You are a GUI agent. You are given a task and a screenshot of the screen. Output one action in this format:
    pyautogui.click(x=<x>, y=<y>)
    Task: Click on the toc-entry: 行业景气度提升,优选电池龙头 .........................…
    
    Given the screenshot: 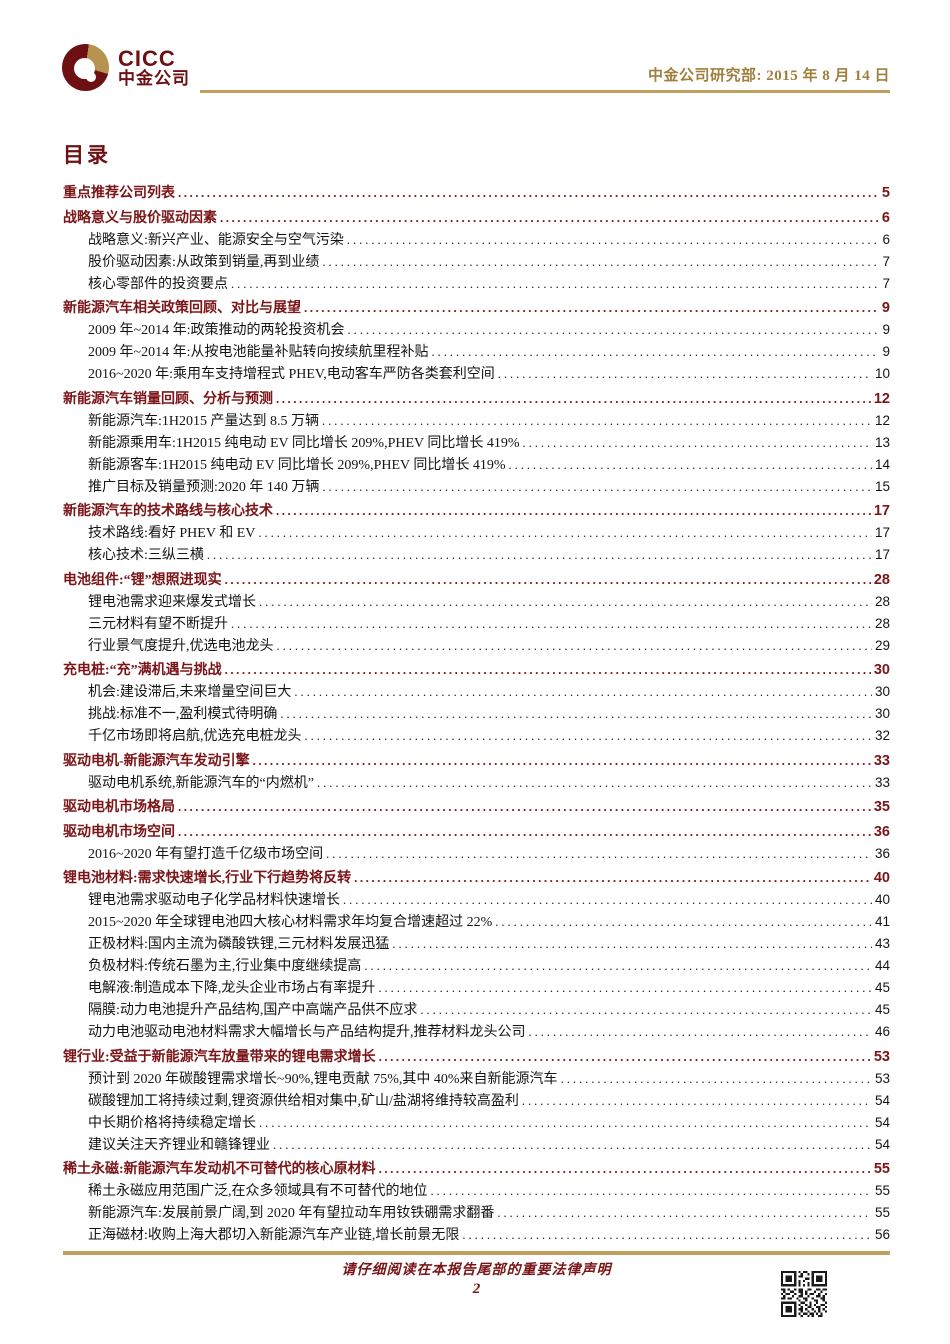 What is the action you would take?
    pyautogui.click(x=476, y=646)
    